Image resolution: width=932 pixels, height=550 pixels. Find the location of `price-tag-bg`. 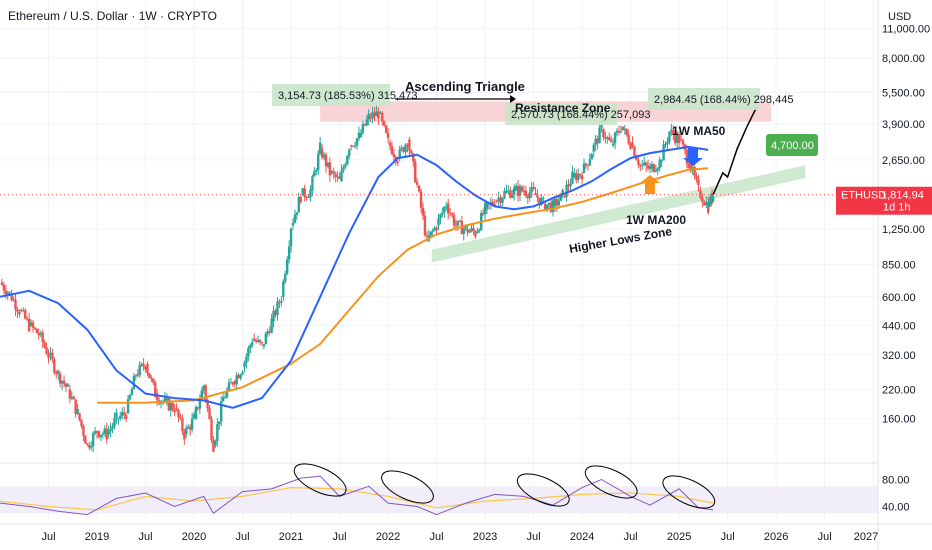

price-tag-bg is located at coordinates (884, 200).